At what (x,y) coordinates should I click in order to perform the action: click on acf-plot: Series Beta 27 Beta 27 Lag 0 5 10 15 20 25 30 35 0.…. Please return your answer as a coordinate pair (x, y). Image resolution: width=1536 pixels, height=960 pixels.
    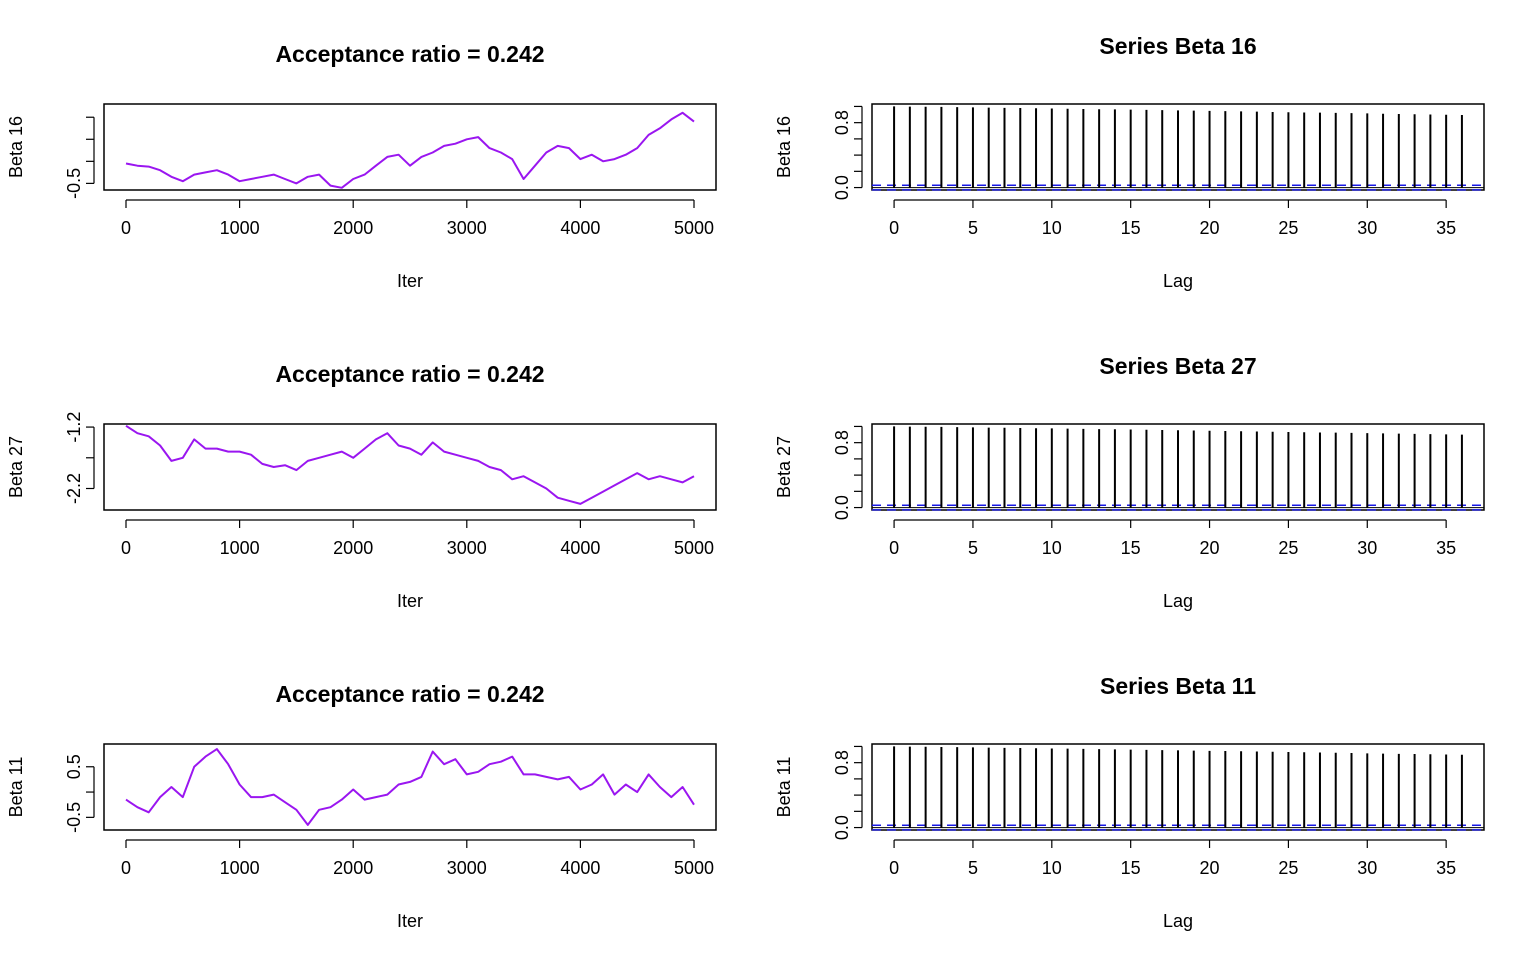
    Looking at the image, I should click on (1129, 482).